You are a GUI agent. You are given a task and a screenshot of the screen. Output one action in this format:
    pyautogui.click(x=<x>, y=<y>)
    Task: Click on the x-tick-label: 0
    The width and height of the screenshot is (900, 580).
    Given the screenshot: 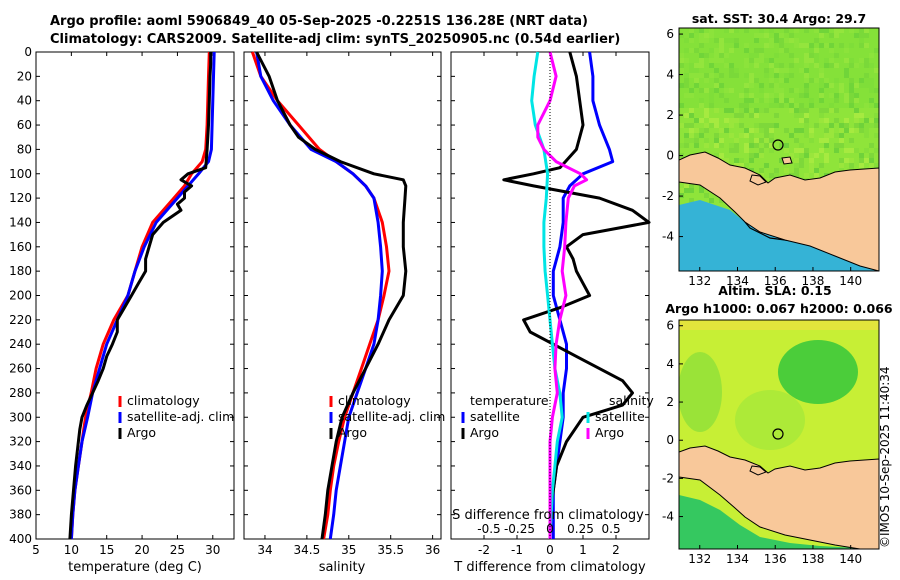 What is the action you would take?
    pyautogui.click(x=550, y=550)
    